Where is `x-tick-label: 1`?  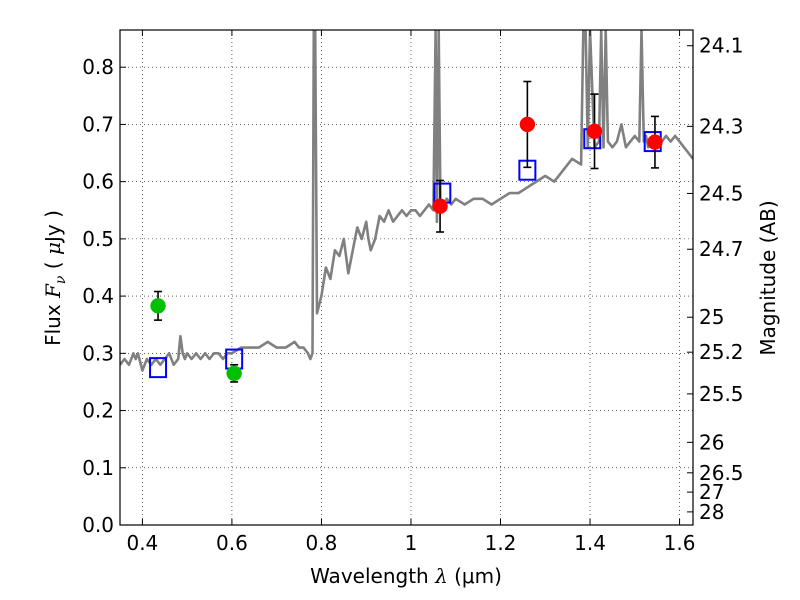
x-tick-label: 1 is located at coordinates (411, 543).